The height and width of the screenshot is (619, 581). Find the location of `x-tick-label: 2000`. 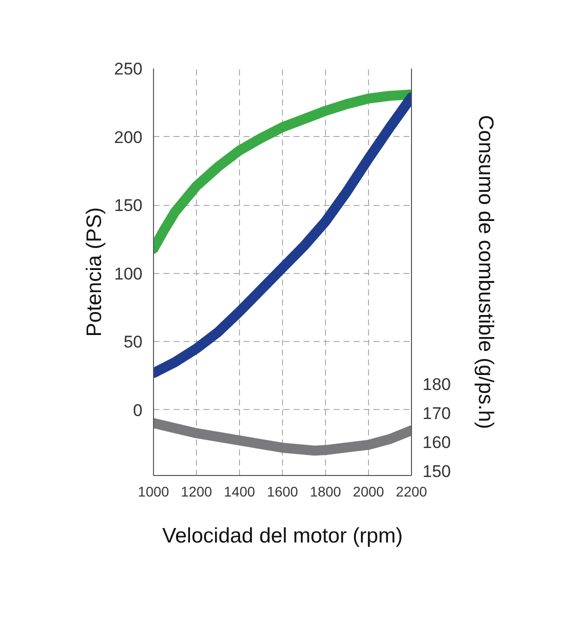

x-tick-label: 2000 is located at coordinates (368, 492).